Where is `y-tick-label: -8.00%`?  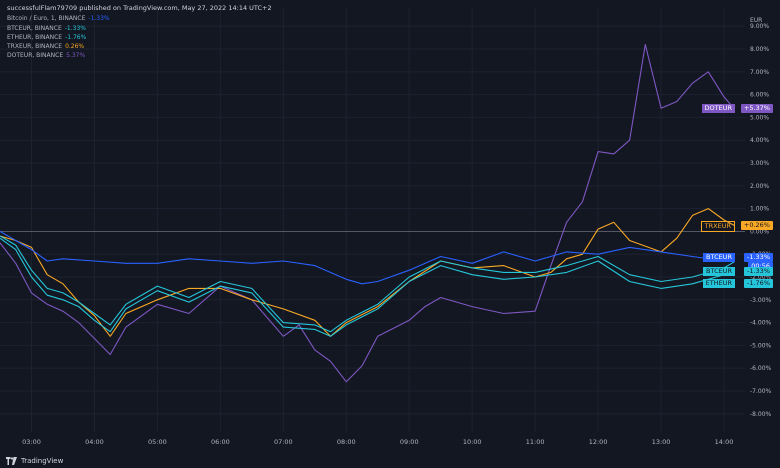
y-tick-label: -8.00% is located at coordinates (761, 414).